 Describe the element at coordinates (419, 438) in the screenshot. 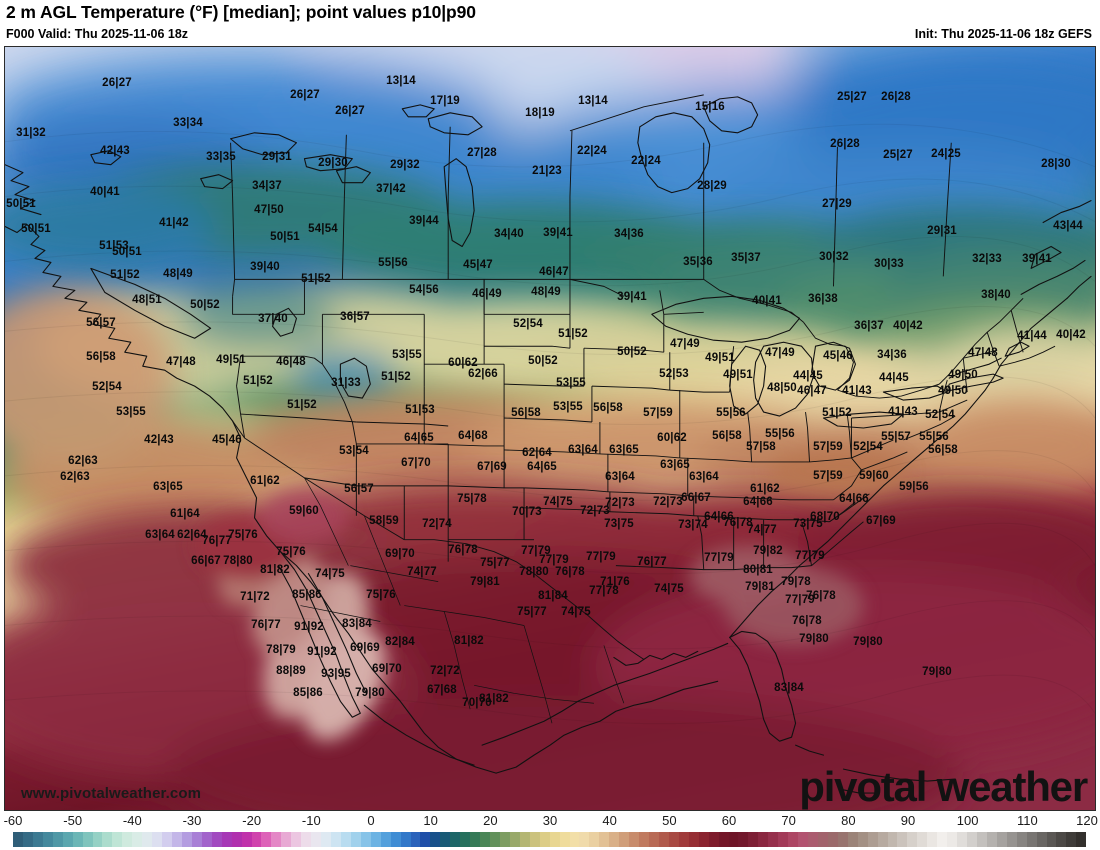

I see `point-value: 64|65` at that location.